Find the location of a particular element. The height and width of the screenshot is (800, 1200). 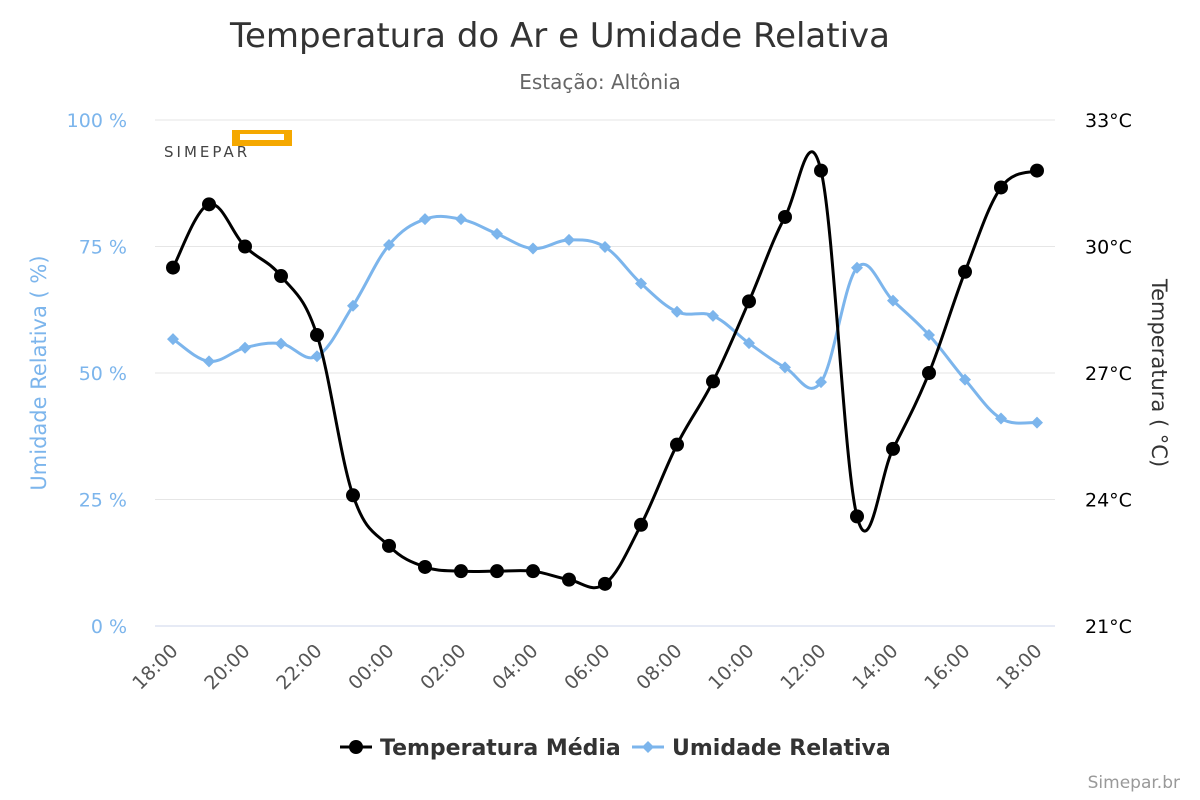

y-axis-left-ticks: 0 % 25 % 50 % 75 % 100 % is located at coordinates (97, 374).